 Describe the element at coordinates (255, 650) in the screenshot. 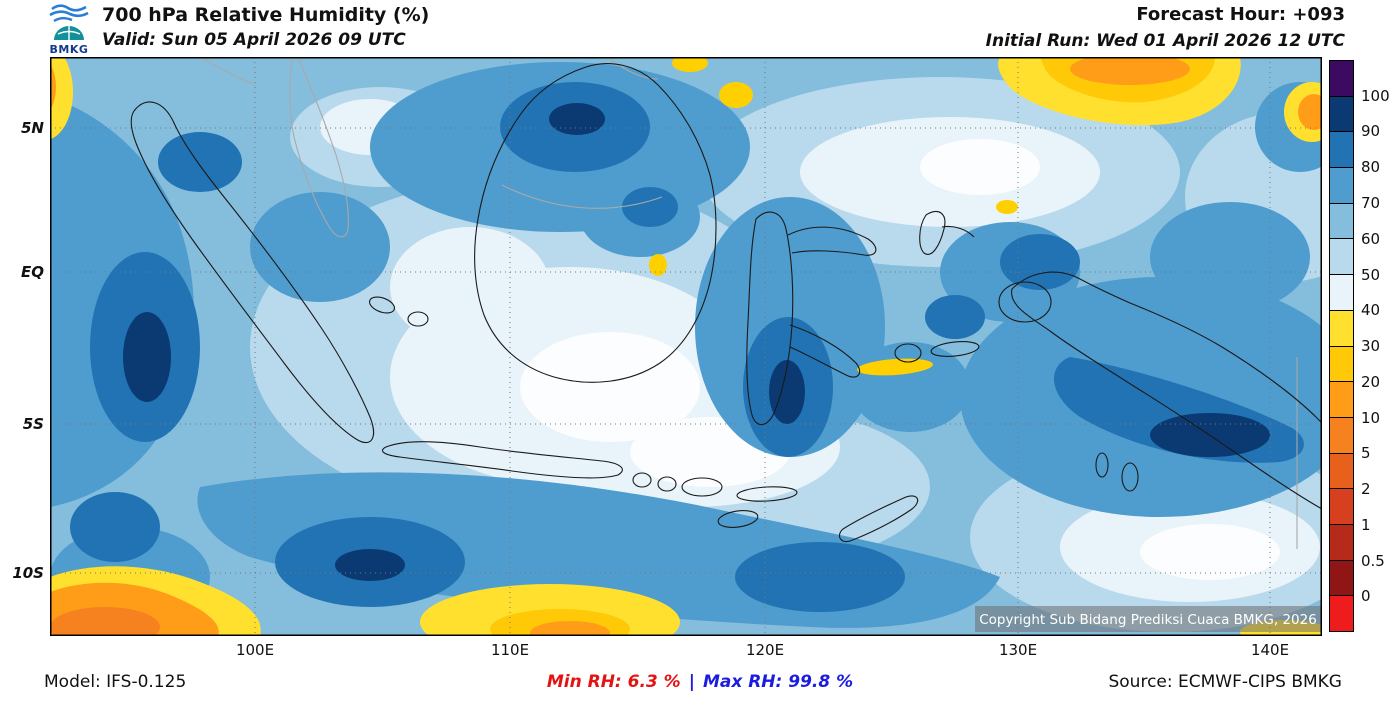

I see `lon-label-100e: 100E` at that location.